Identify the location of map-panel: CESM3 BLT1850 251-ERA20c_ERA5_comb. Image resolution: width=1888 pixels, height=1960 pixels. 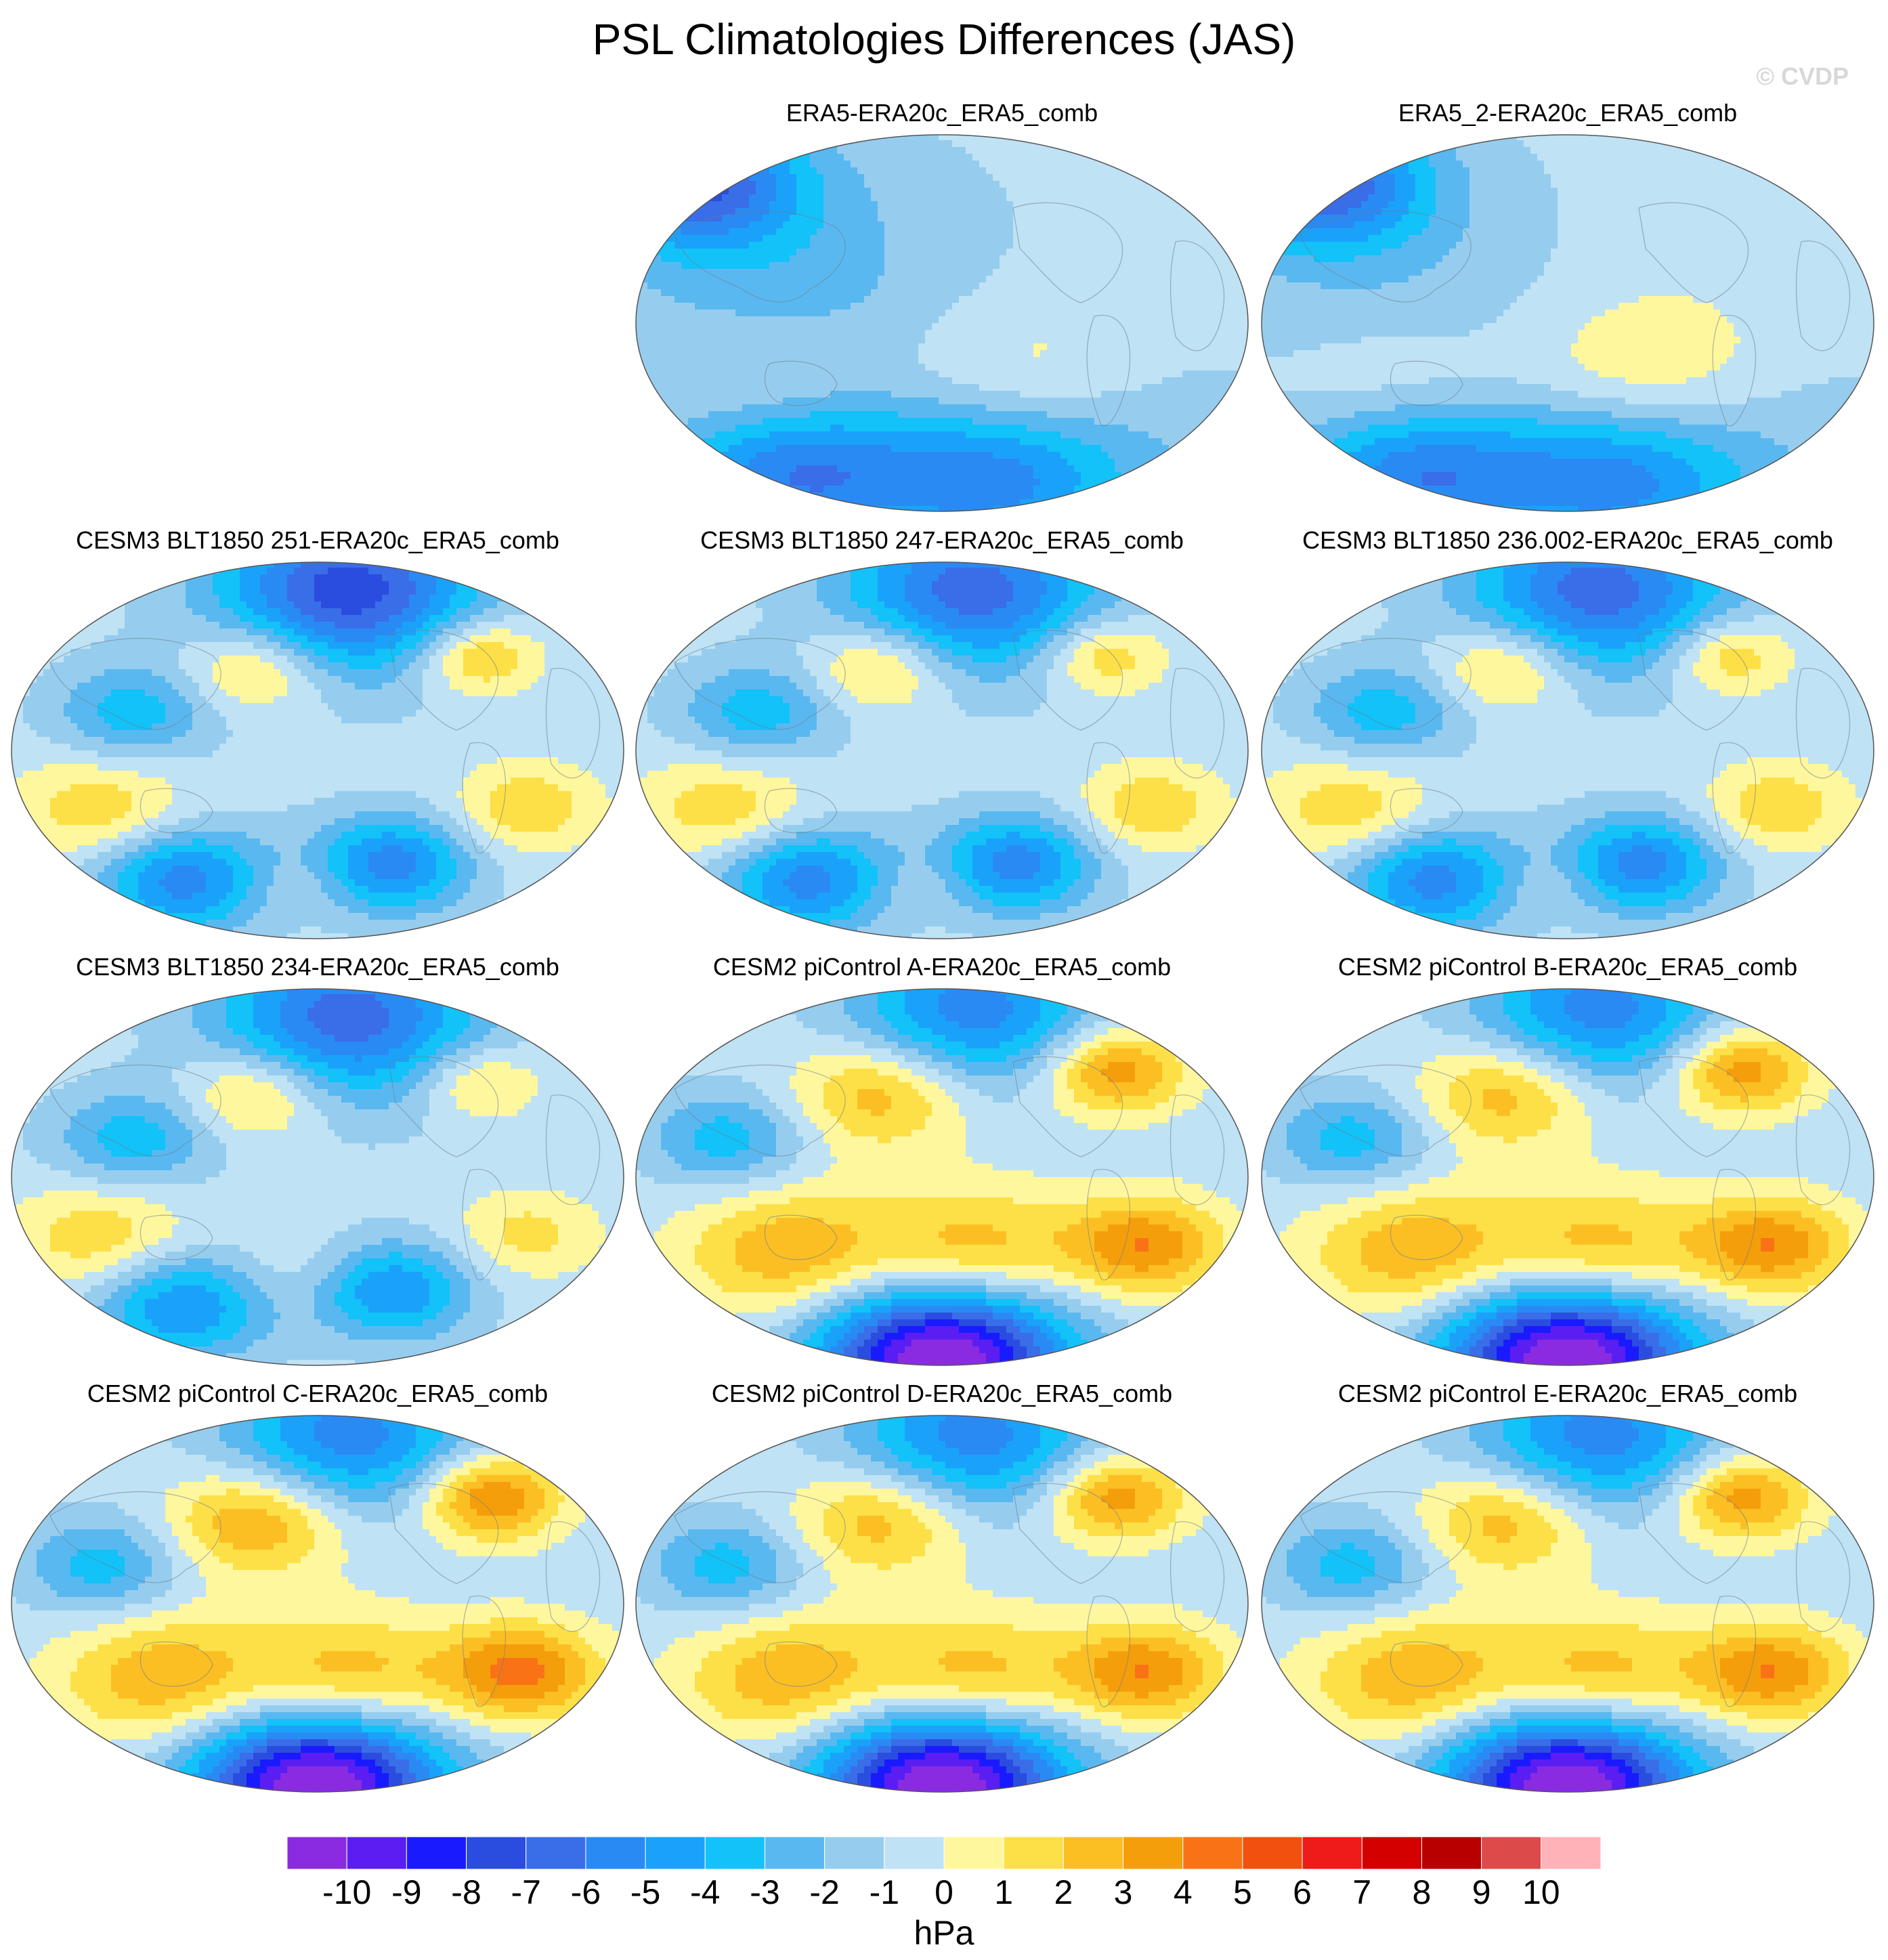
(317, 735).